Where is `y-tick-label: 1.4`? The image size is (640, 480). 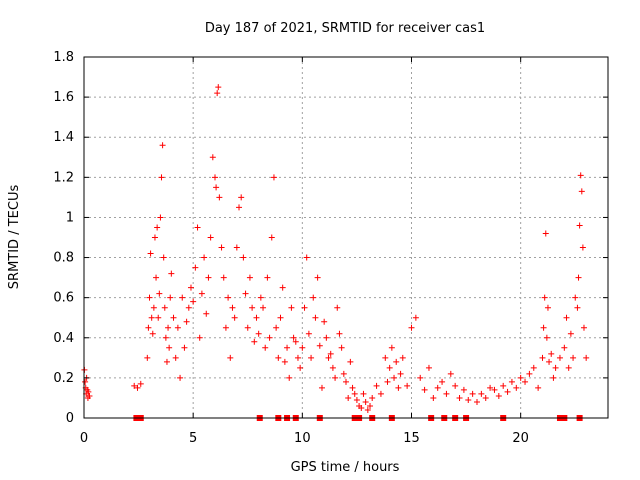
y-tick-label: 1.4 is located at coordinates (63, 137).